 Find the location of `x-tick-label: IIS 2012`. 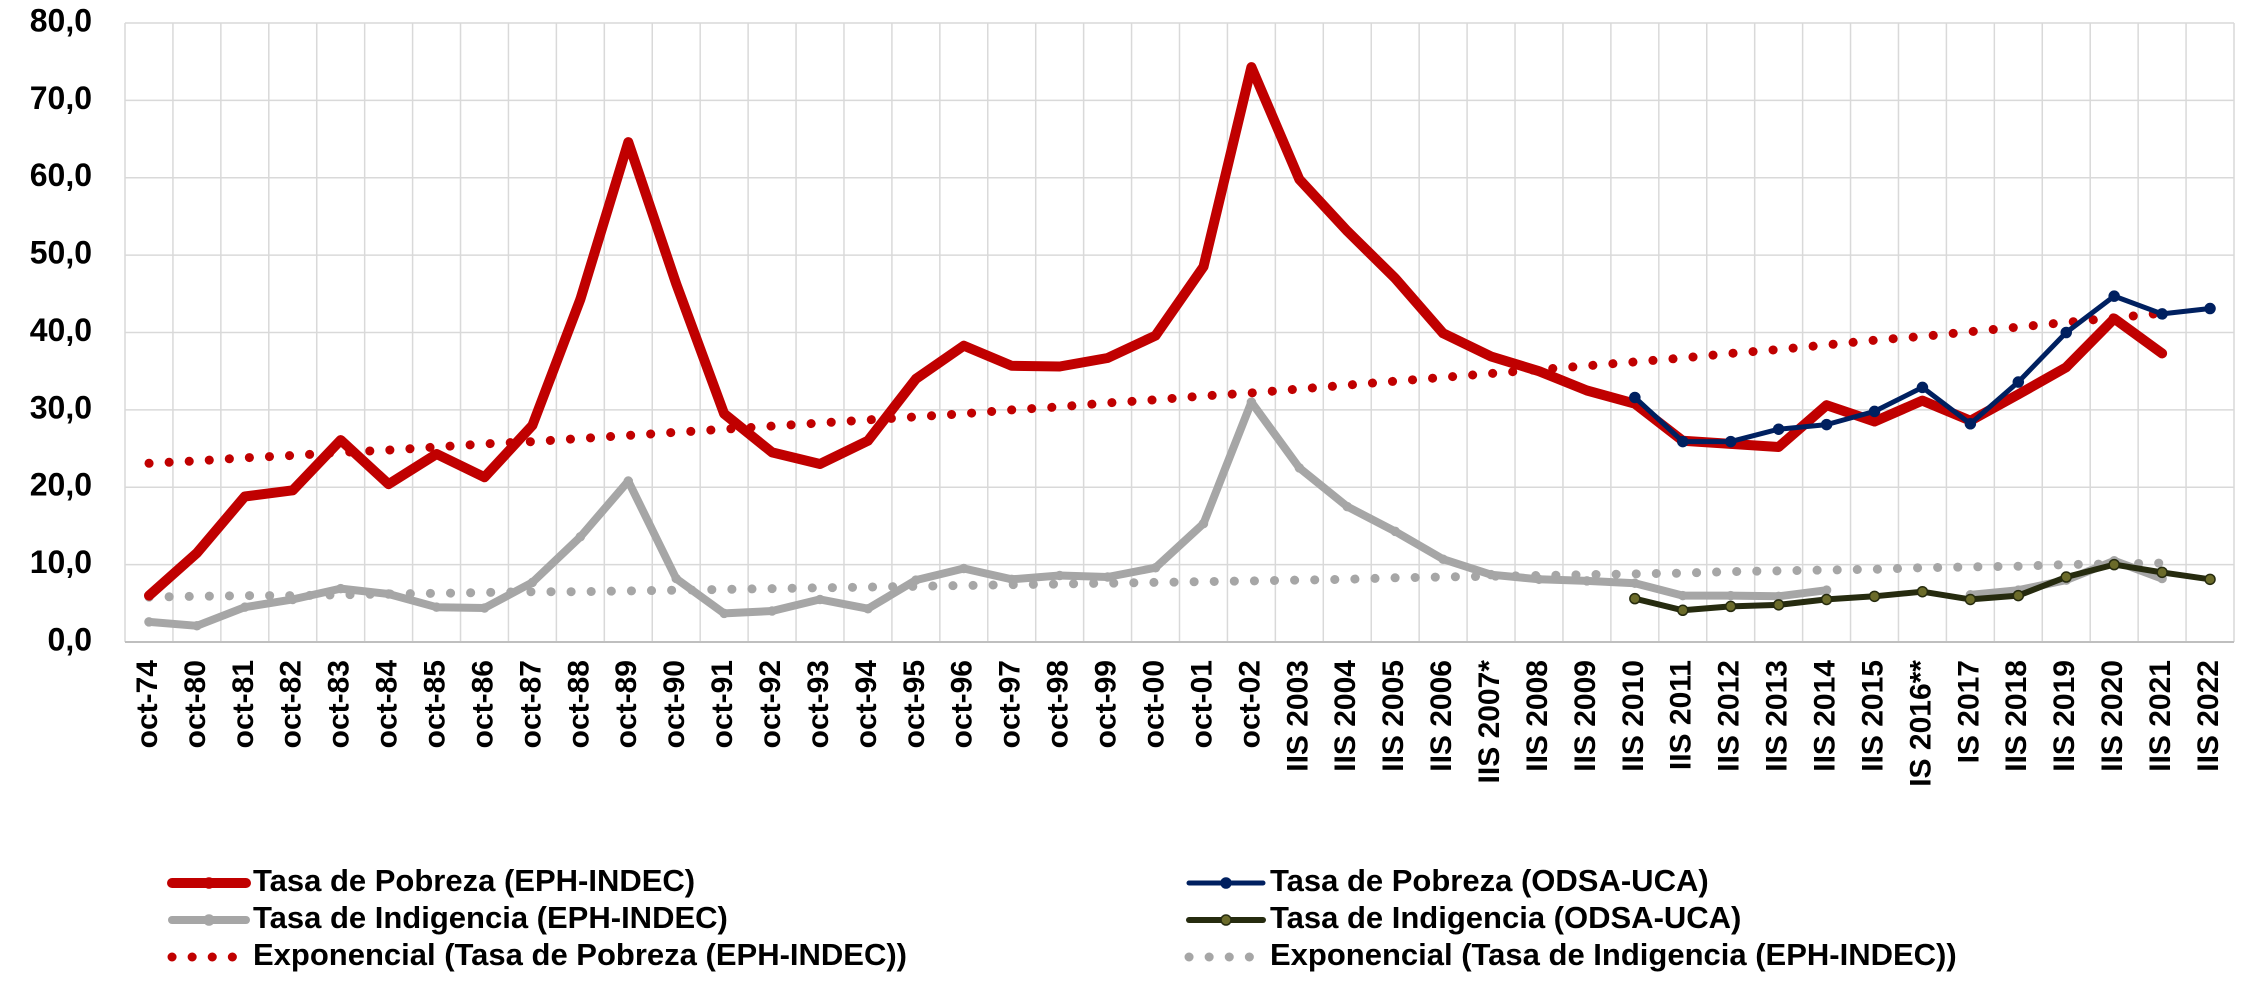

x-tick-label: IIS 2012 is located at coordinates (1729, 716).